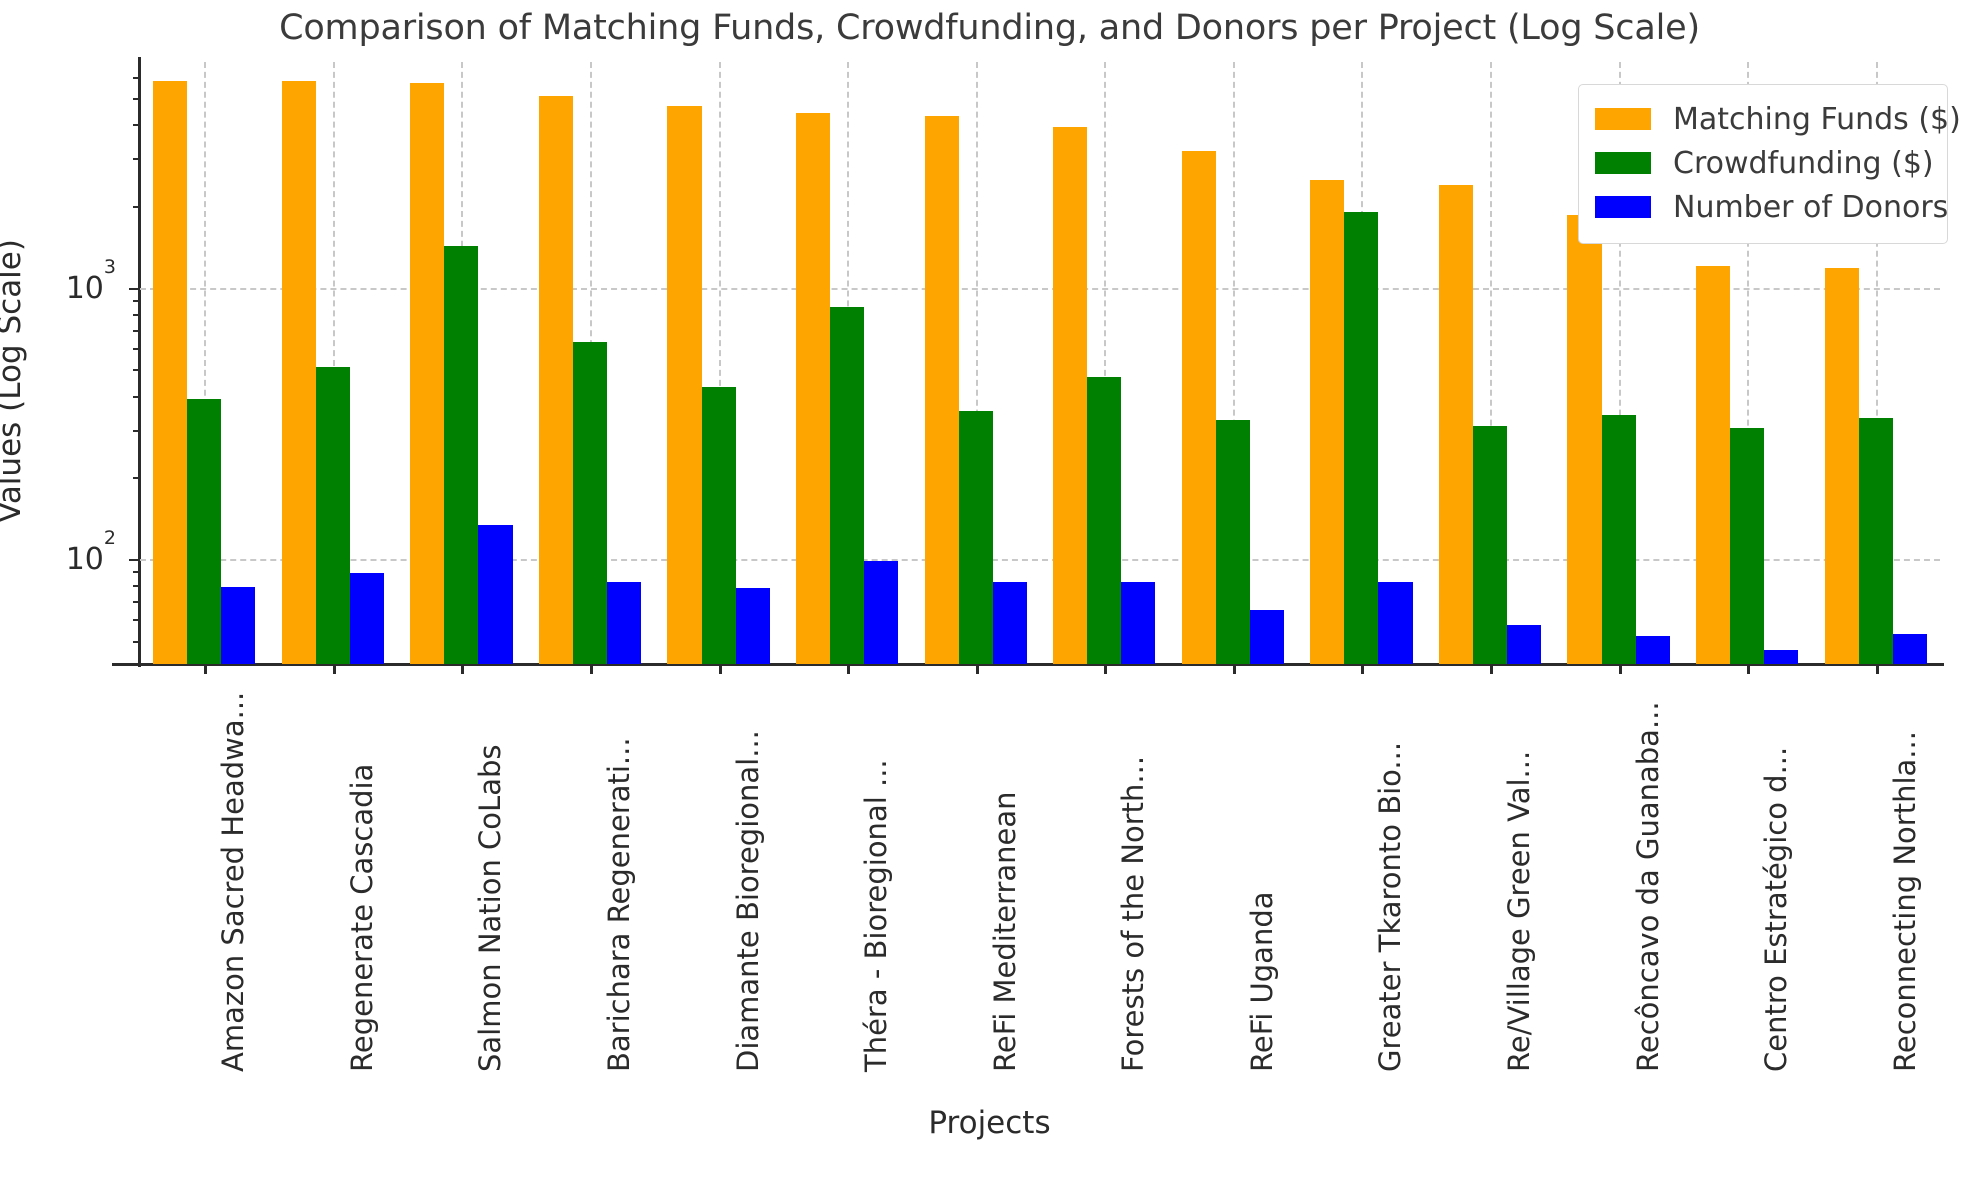 This screenshot has height=1180, width=1979. What do you see at coordinates (1623, 119) in the screenshot?
I see `legend-swatch-icon-matching-funds` at bounding box center [1623, 119].